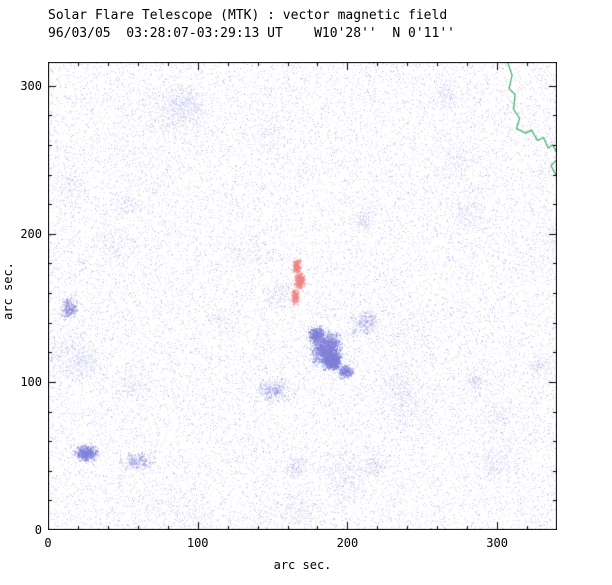 The height and width of the screenshot is (585, 612). What do you see at coordinates (497, 543) in the screenshot?
I see `x-tick-label: 300` at bounding box center [497, 543].